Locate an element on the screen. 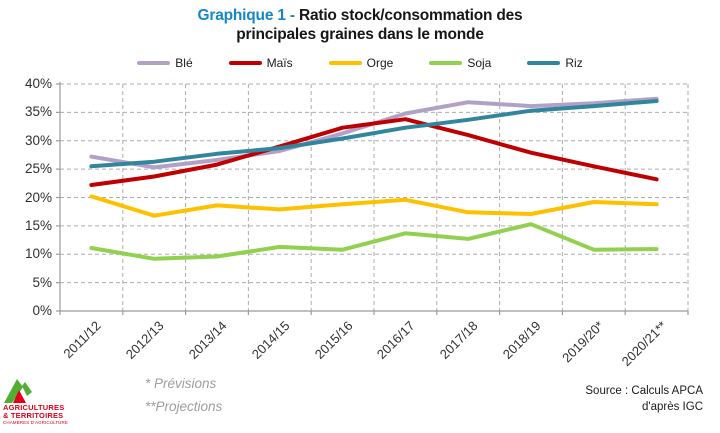 Image resolution: width=720 pixels, height=433 pixels. chart-title-prefix: Graphique 1 - is located at coordinates (248, 15).